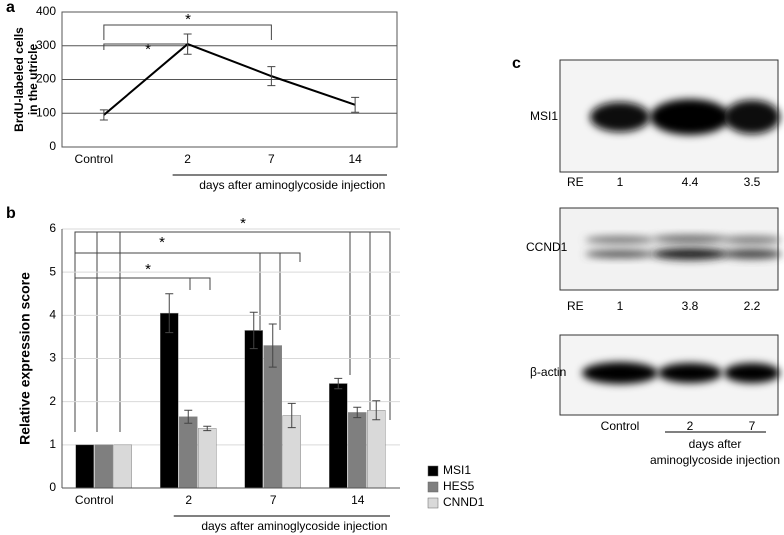 The width and height of the screenshot is (784, 535). I want to click on lane-label: 2, so click(690, 426).